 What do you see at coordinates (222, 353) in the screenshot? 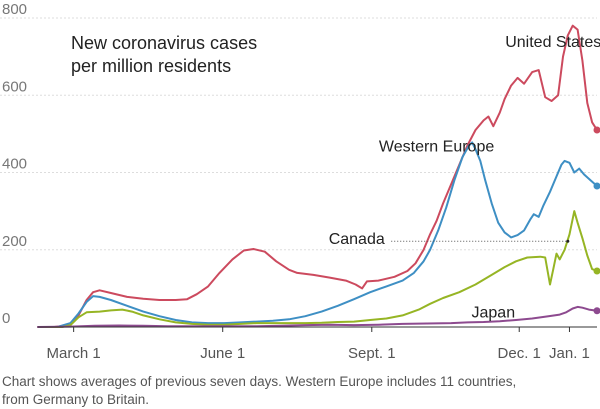
I see `x-tick-label-june-1: June 1` at bounding box center [222, 353].